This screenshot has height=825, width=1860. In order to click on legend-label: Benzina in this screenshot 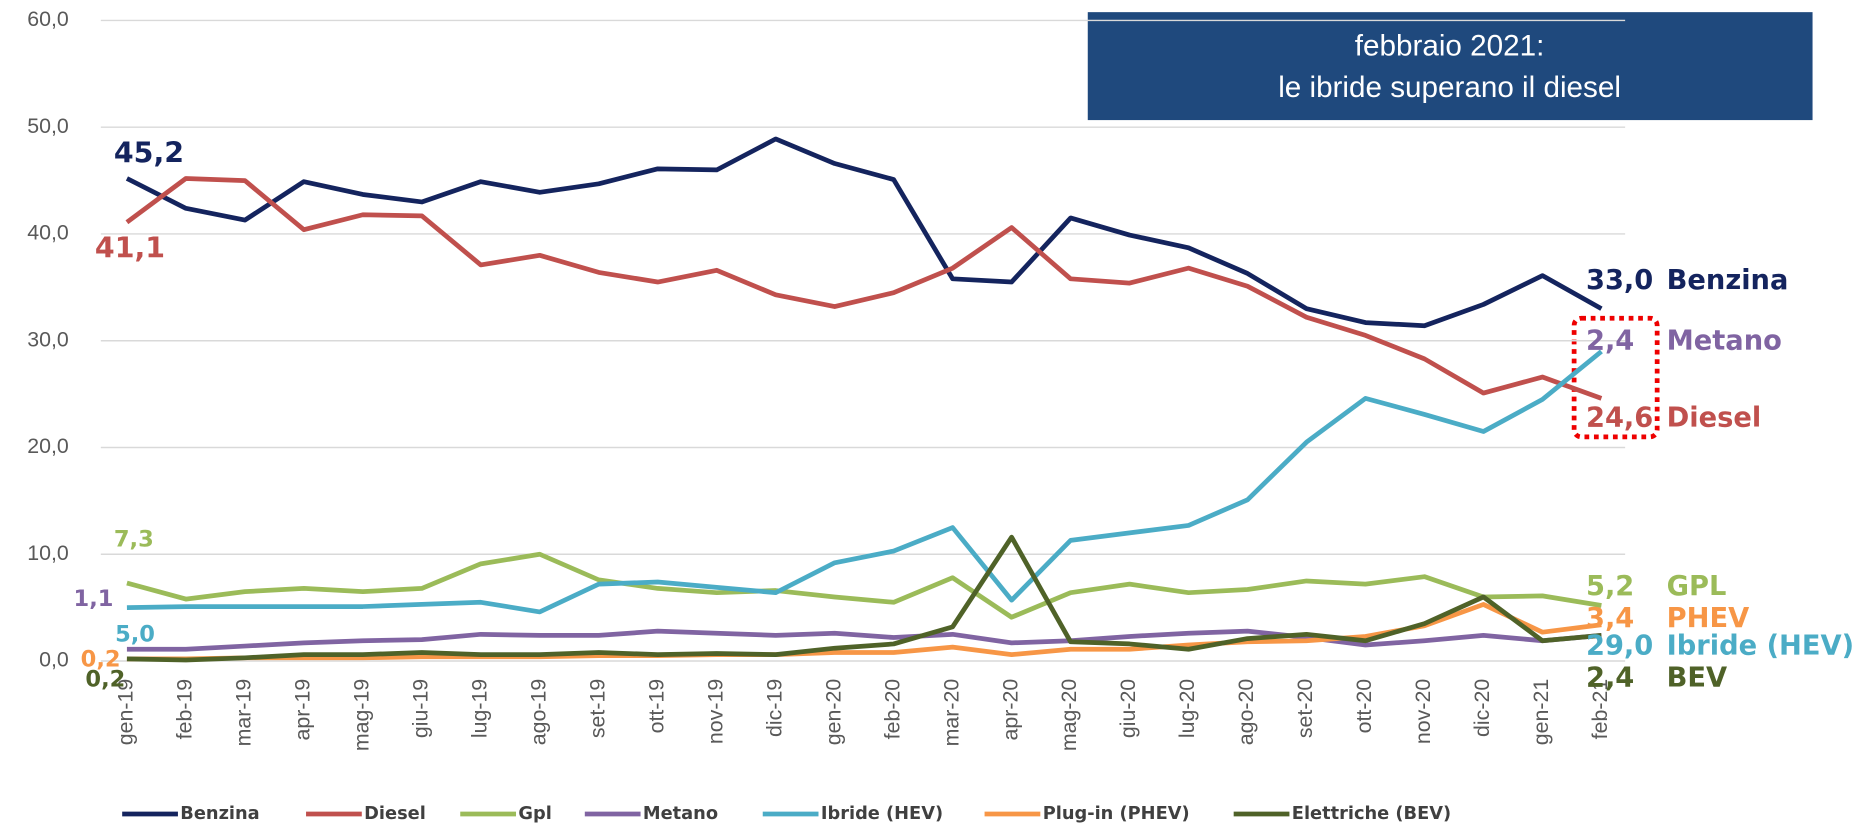, I will do `click(219, 813)`.